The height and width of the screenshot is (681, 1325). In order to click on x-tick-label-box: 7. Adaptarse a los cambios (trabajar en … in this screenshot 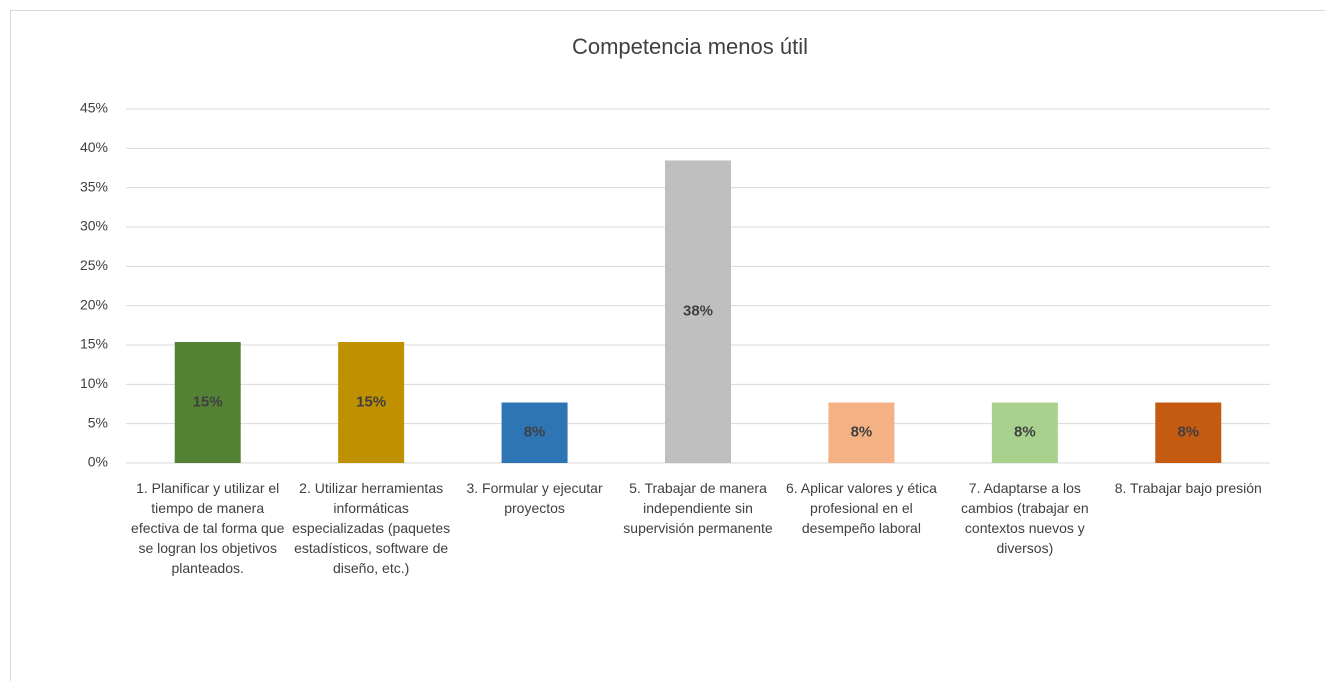, I will do `click(1025, 518)`.